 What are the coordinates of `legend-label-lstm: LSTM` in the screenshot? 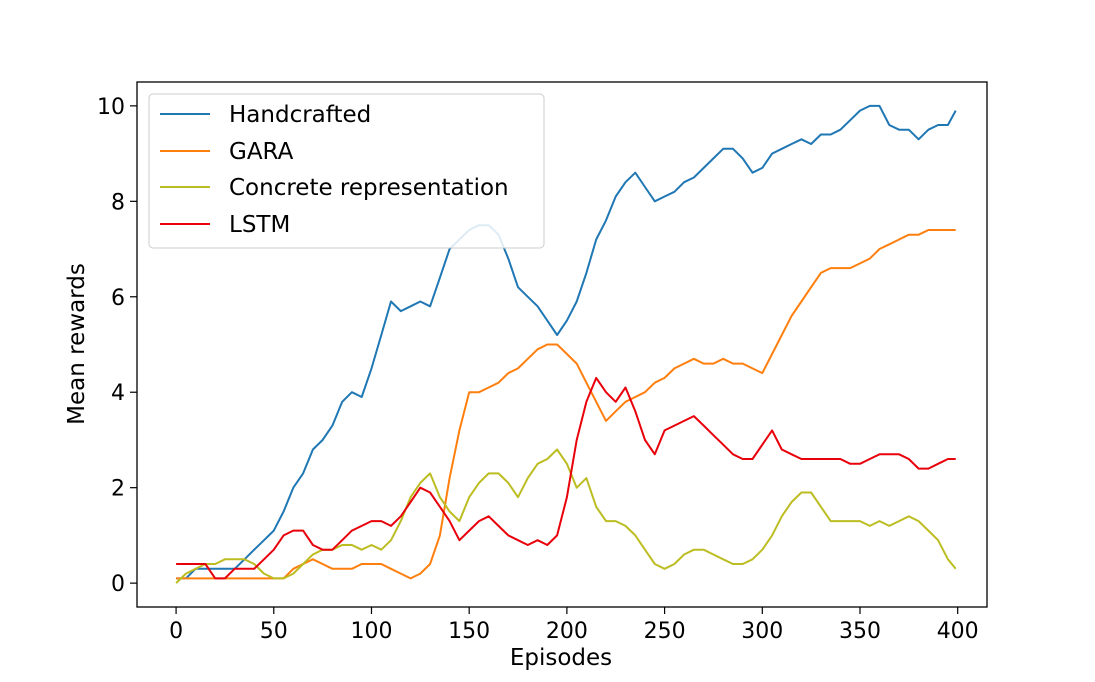 It's located at (259, 225).